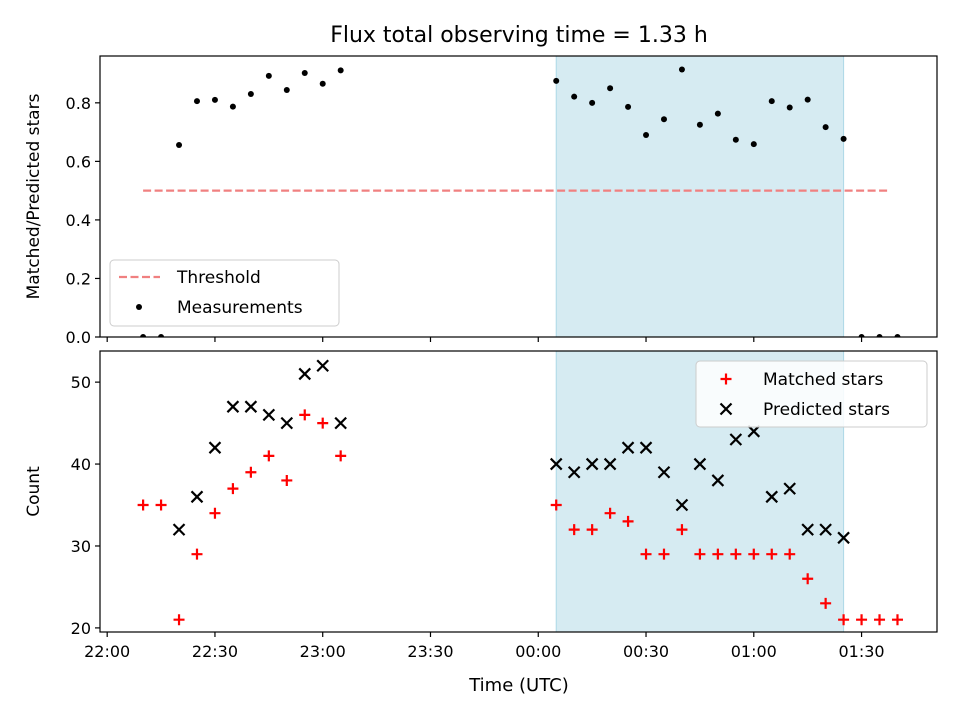 This screenshot has width=960, height=720. I want to click on chart-title: Flux total observing time = 1.33 h, so click(519, 35).